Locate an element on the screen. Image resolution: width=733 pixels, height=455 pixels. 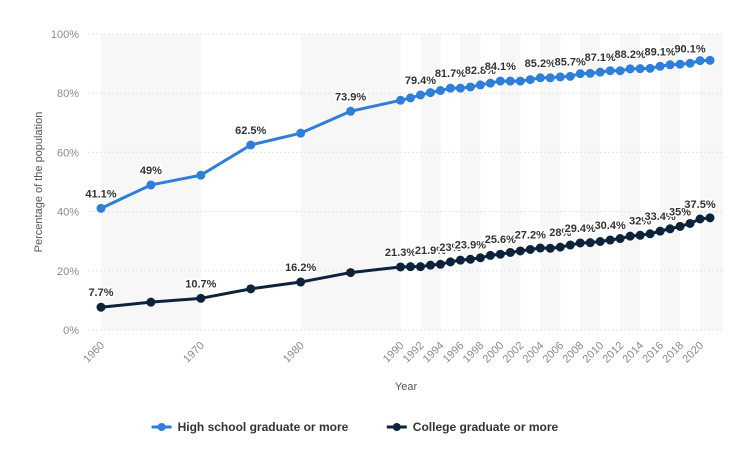
legend-item-high-school: High school graduate or more is located at coordinates (250, 427).